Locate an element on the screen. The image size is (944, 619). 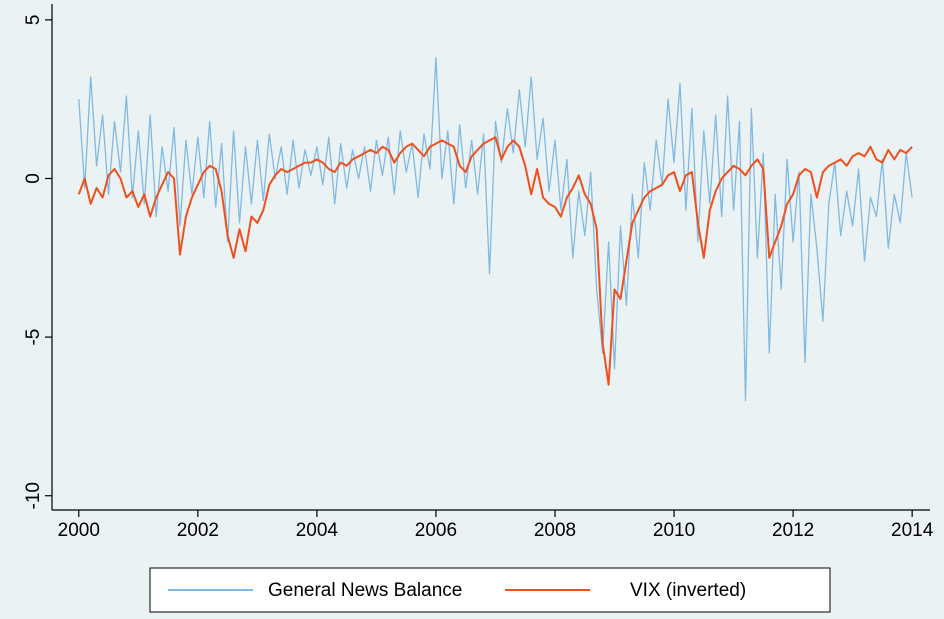
x-tick-label: 2002 is located at coordinates (198, 530).